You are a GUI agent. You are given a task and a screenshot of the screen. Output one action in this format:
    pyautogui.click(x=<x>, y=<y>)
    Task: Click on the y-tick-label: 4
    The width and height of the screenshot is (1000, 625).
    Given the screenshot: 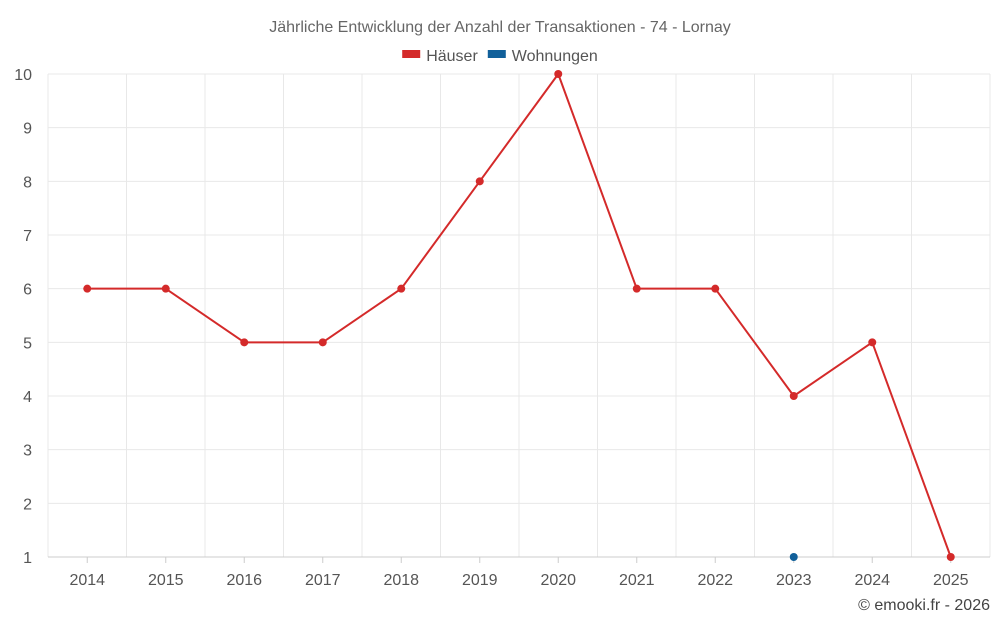 What is the action you would take?
    pyautogui.click(x=27, y=397)
    